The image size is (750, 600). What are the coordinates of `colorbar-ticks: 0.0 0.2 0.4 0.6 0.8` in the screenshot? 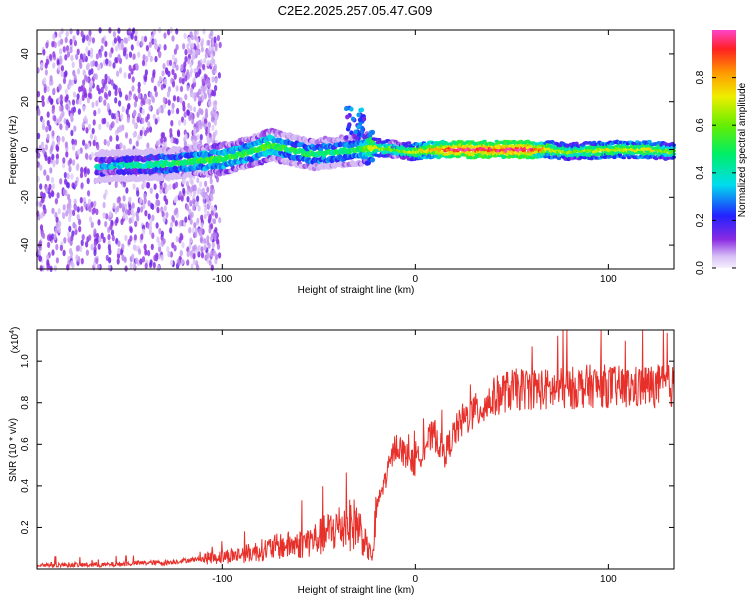 It's located at (715, 172).